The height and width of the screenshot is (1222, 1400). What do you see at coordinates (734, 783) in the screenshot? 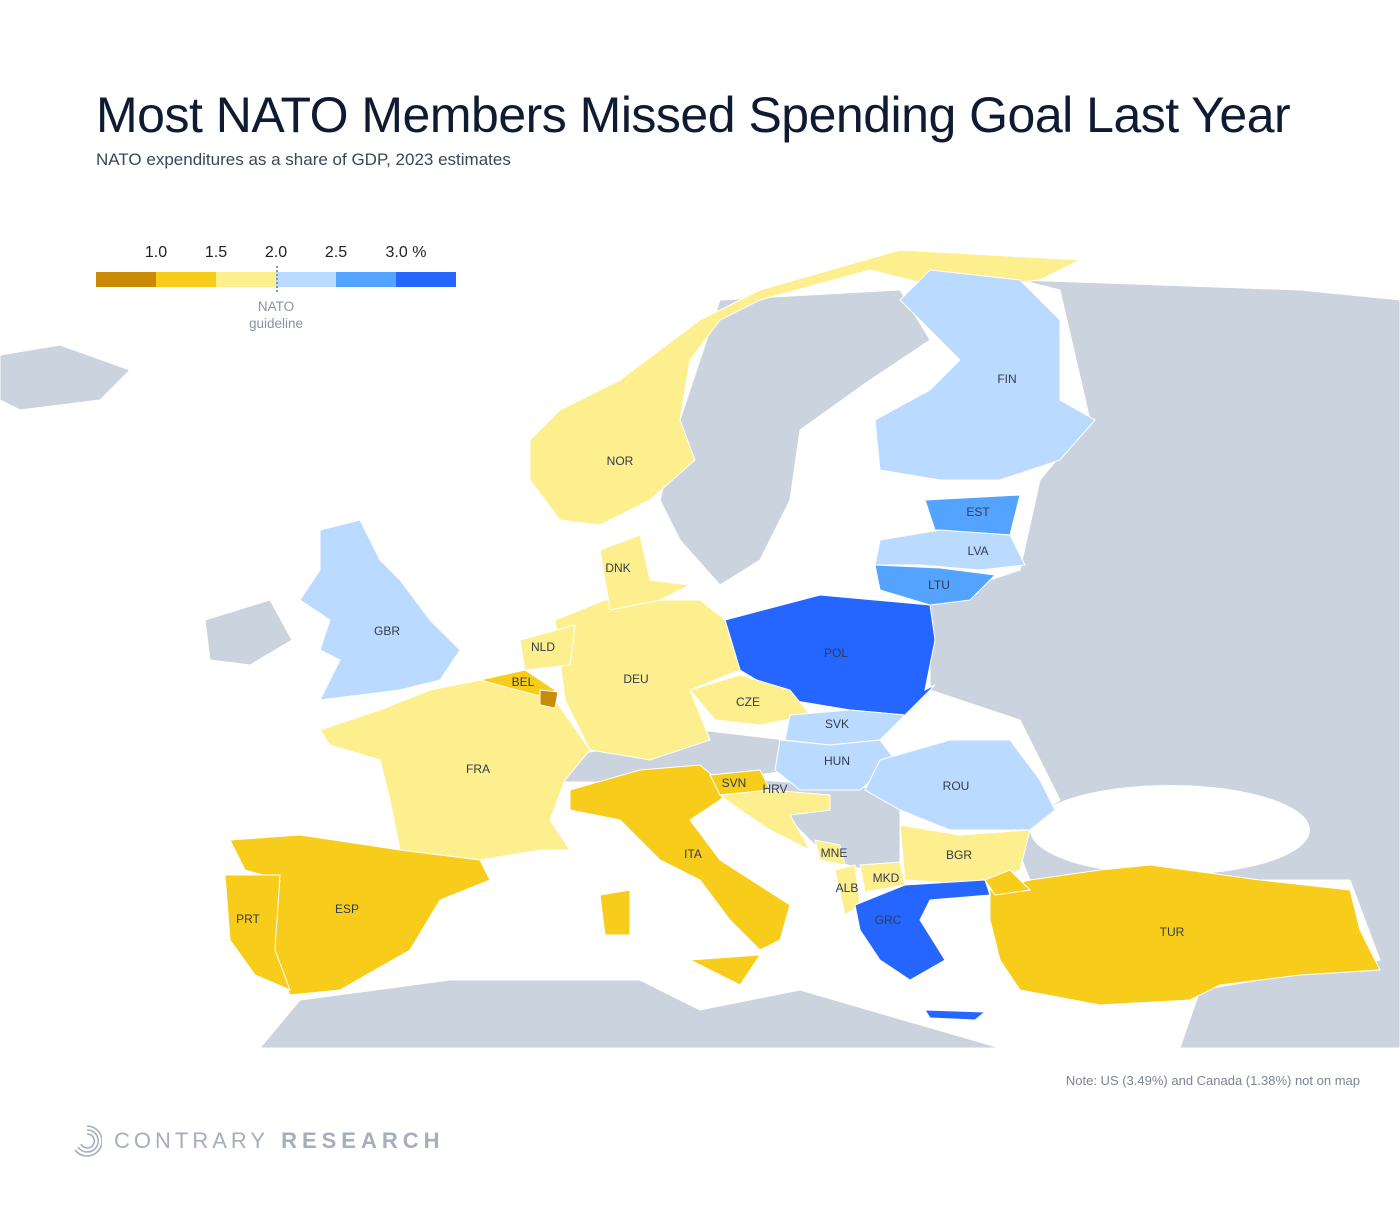
I see `country-label-svn: SVN` at bounding box center [734, 783].